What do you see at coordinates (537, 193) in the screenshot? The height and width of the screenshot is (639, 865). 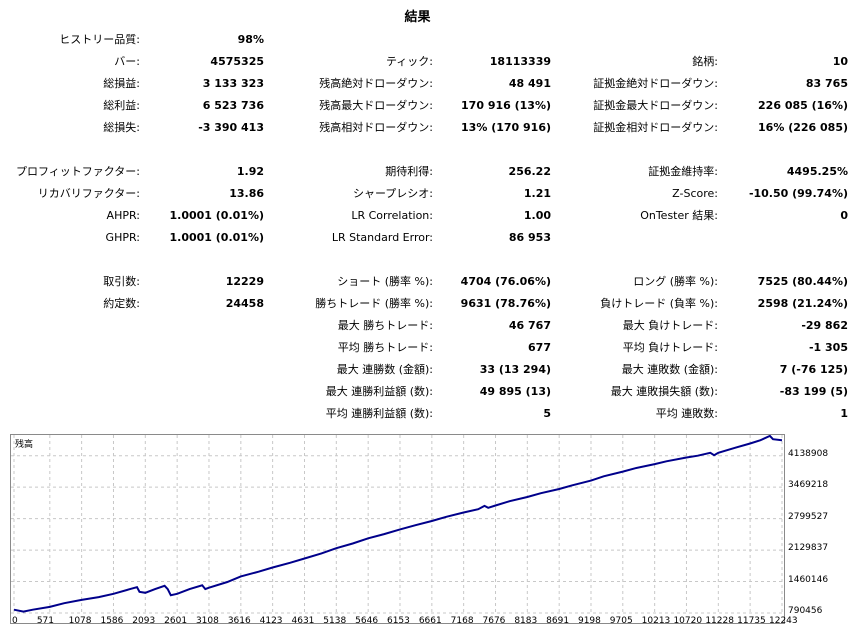 I see `stat-value: 1.21` at bounding box center [537, 193].